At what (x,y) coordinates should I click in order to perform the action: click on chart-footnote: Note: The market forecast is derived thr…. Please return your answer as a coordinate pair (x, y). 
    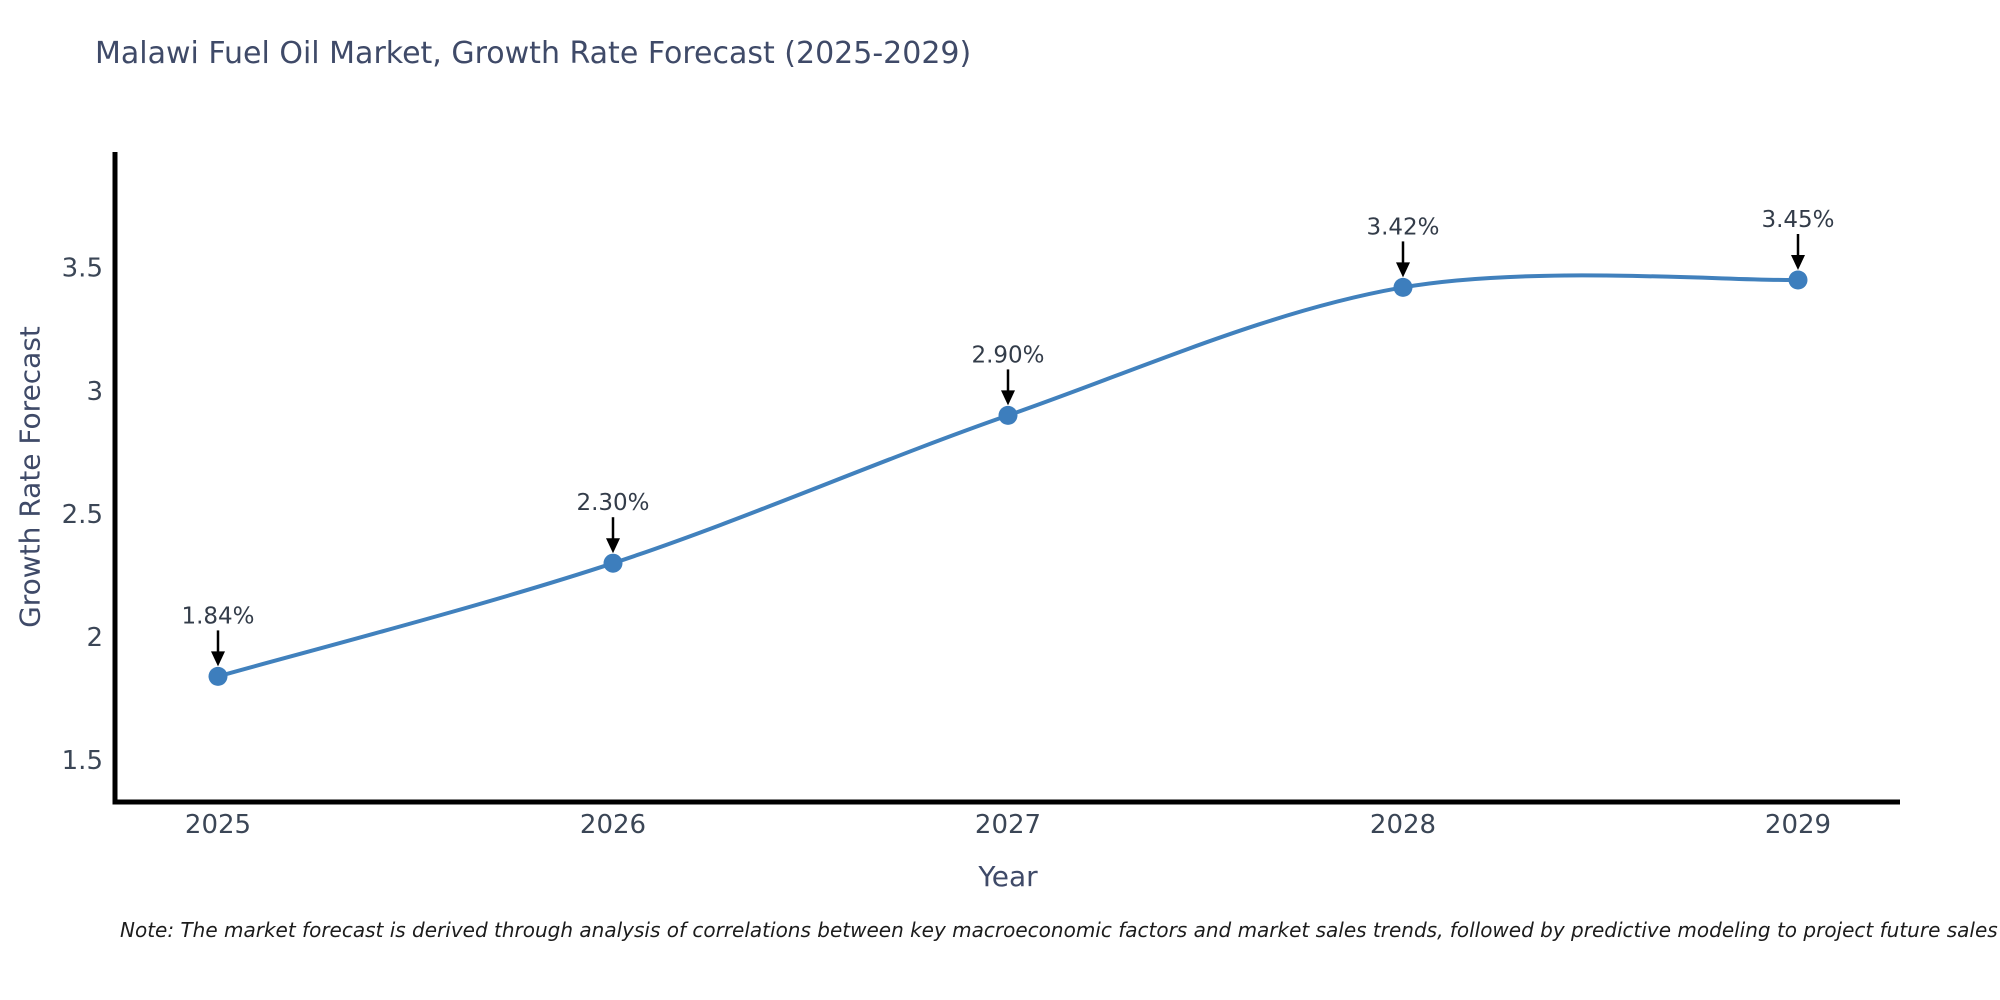
    Looking at the image, I should click on (1059, 930).